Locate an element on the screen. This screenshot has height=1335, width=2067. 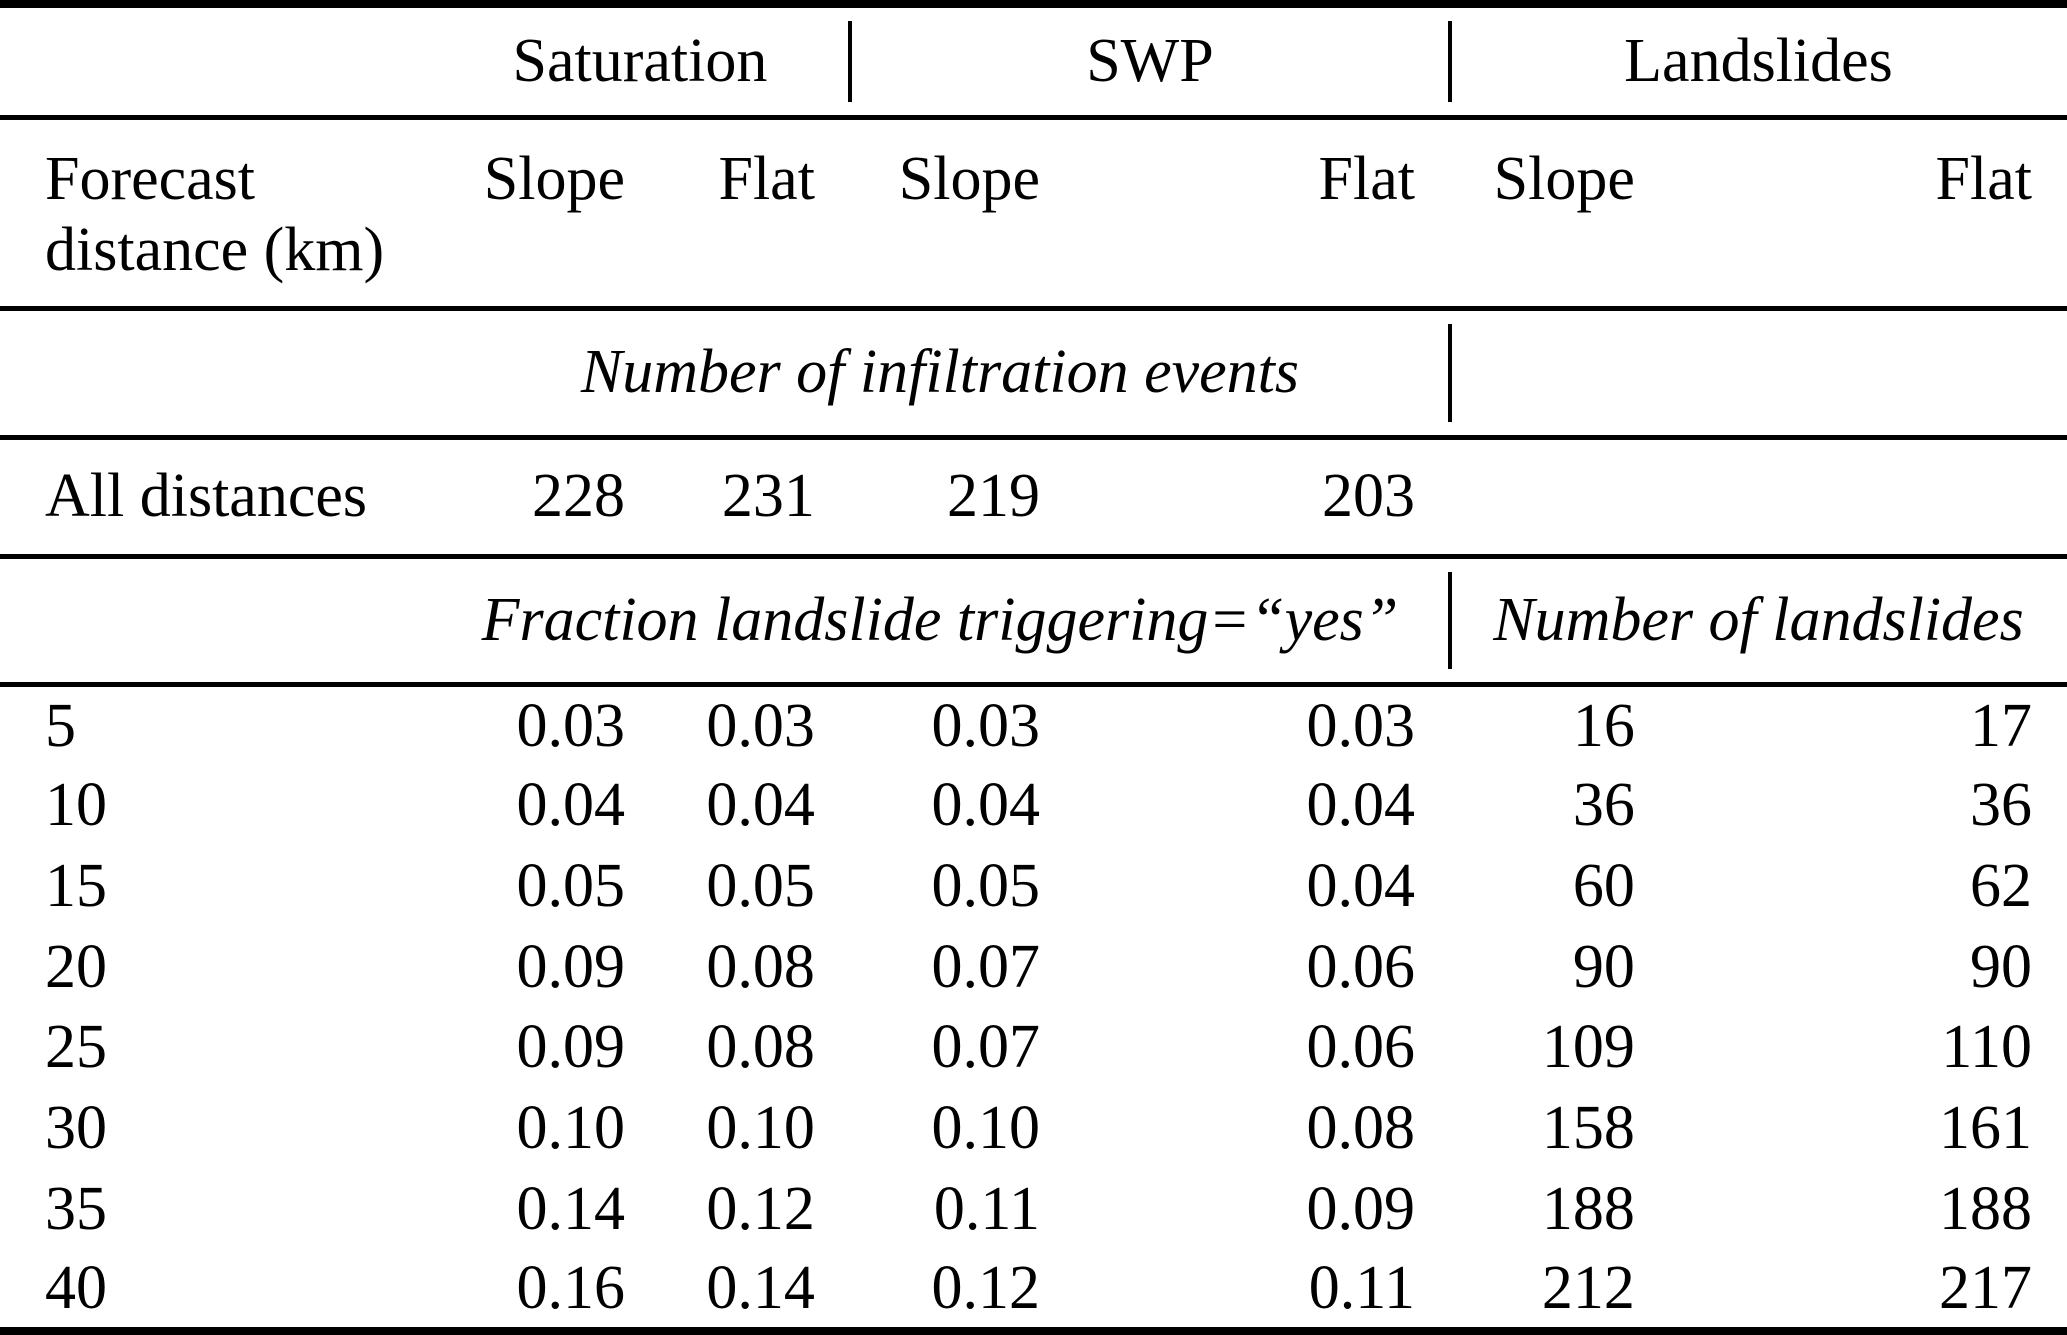
row-label: 25 is located at coordinates (76, 1047).